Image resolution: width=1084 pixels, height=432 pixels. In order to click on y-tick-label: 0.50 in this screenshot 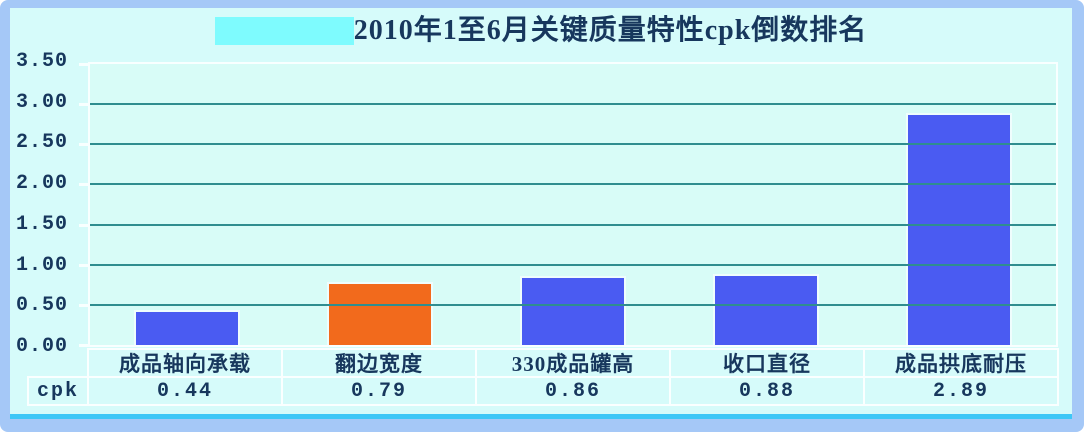, I will do `click(42, 306)`.